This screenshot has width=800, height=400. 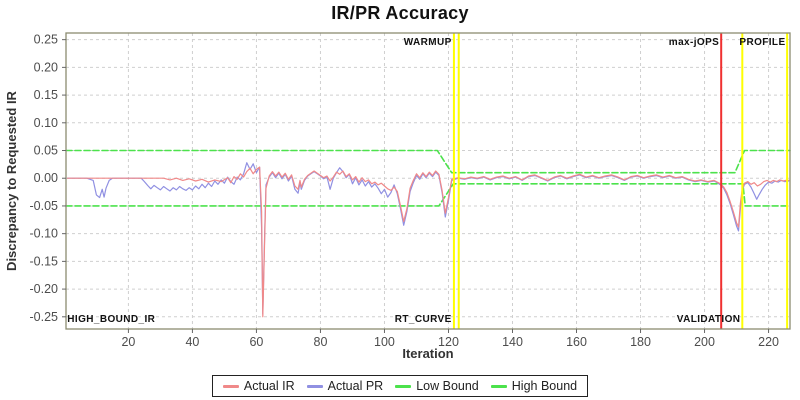 What do you see at coordinates (428, 161) in the screenshot?
I see `series-high-bound` at bounding box center [428, 161].